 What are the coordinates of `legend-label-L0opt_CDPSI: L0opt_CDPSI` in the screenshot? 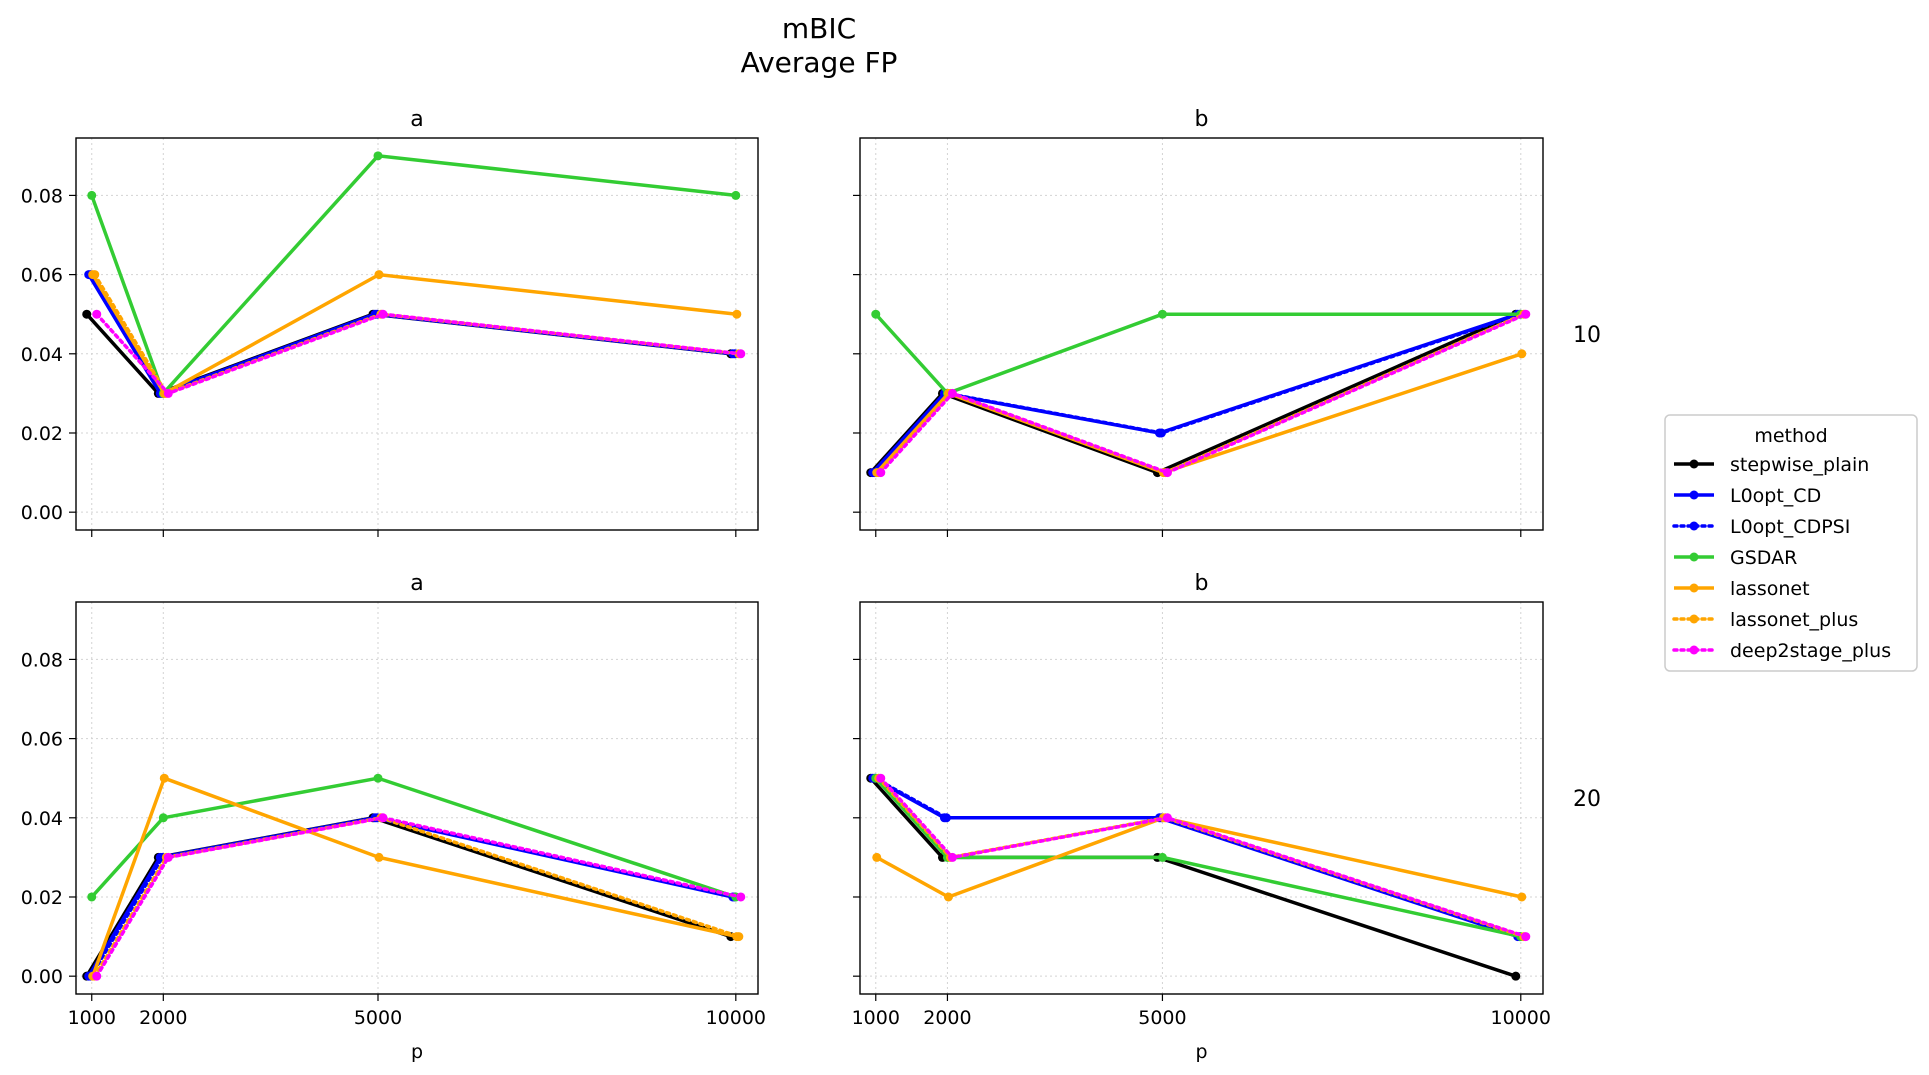 It's located at (1790, 527).